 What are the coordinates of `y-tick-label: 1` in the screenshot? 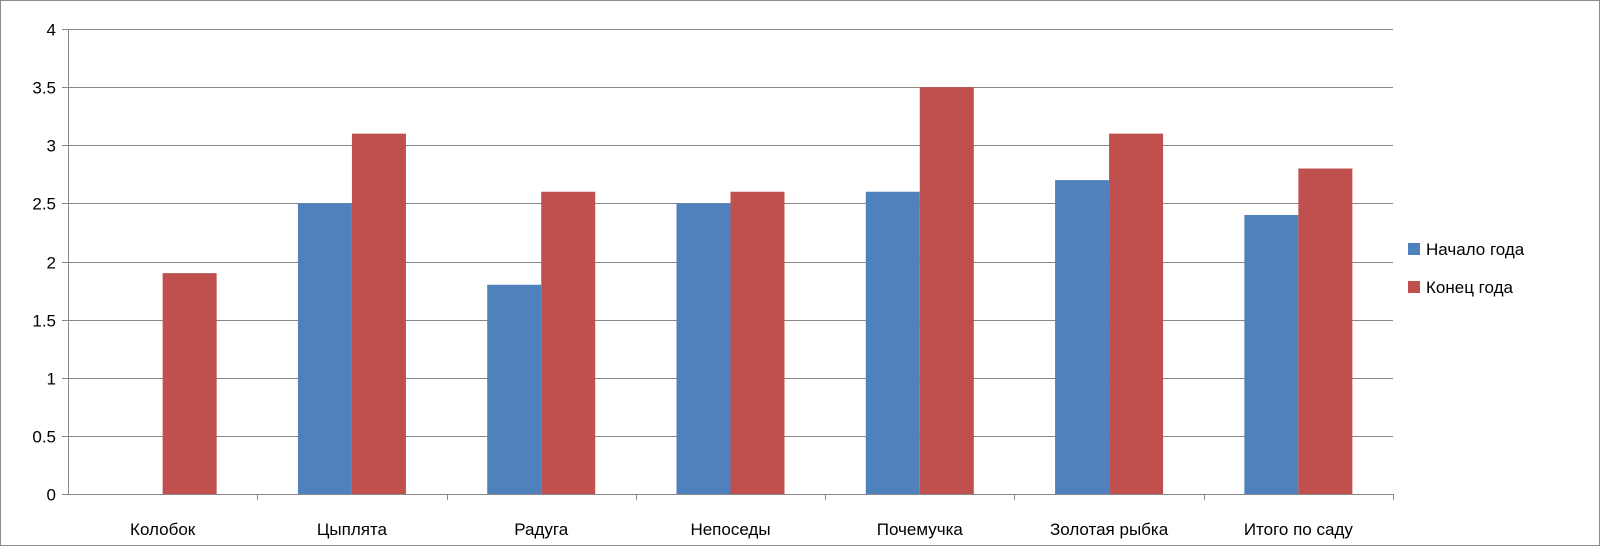 It's located at (51, 379).